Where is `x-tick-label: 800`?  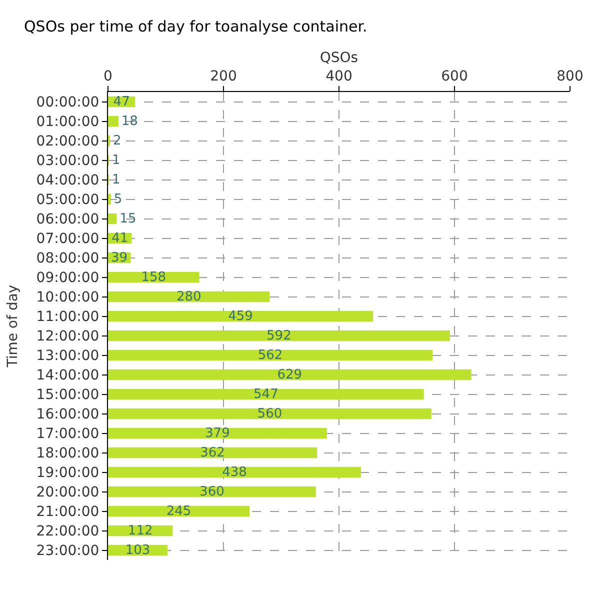
x-tick-label: 800 is located at coordinates (570, 76).